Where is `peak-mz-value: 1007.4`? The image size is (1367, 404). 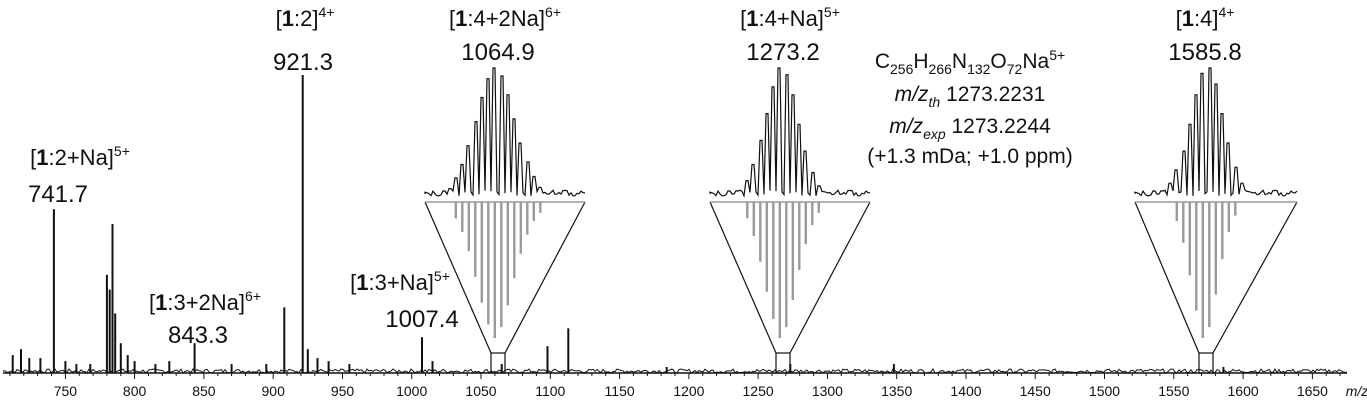
peak-mz-value: 1007.4 is located at coordinates (421, 319).